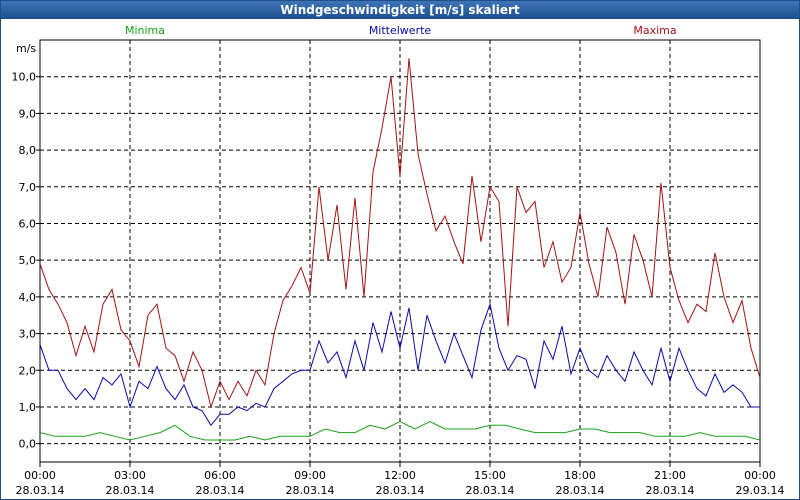  What do you see at coordinates (654, 30) in the screenshot?
I see `legend-maxima: Maxima` at bounding box center [654, 30].